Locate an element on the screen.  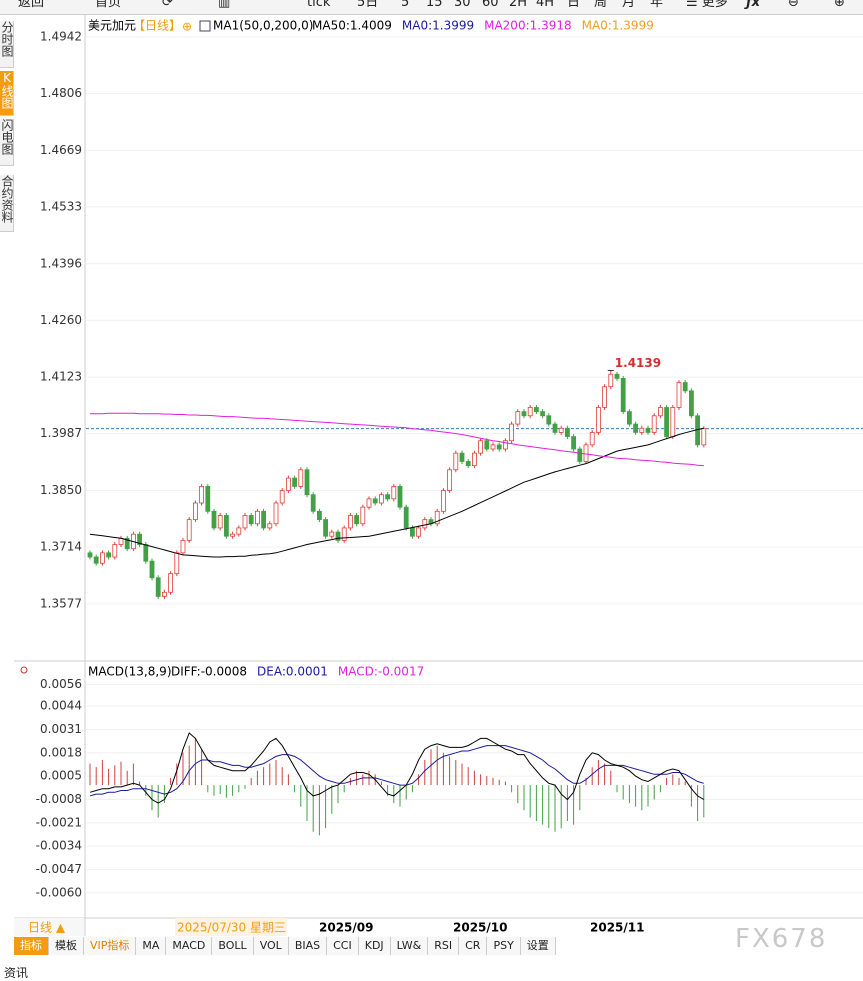
period-button: 4H is located at coordinates (545, 5).